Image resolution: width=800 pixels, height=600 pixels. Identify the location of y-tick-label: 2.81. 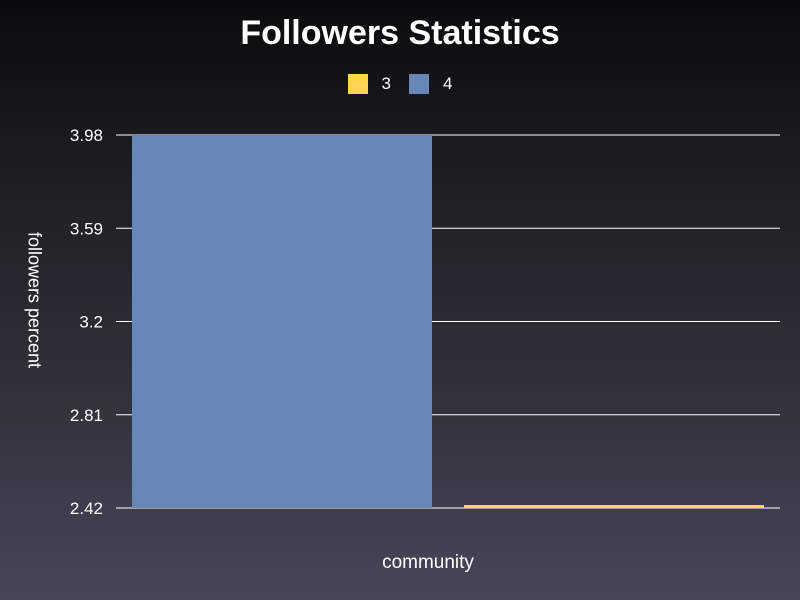
(86, 415).